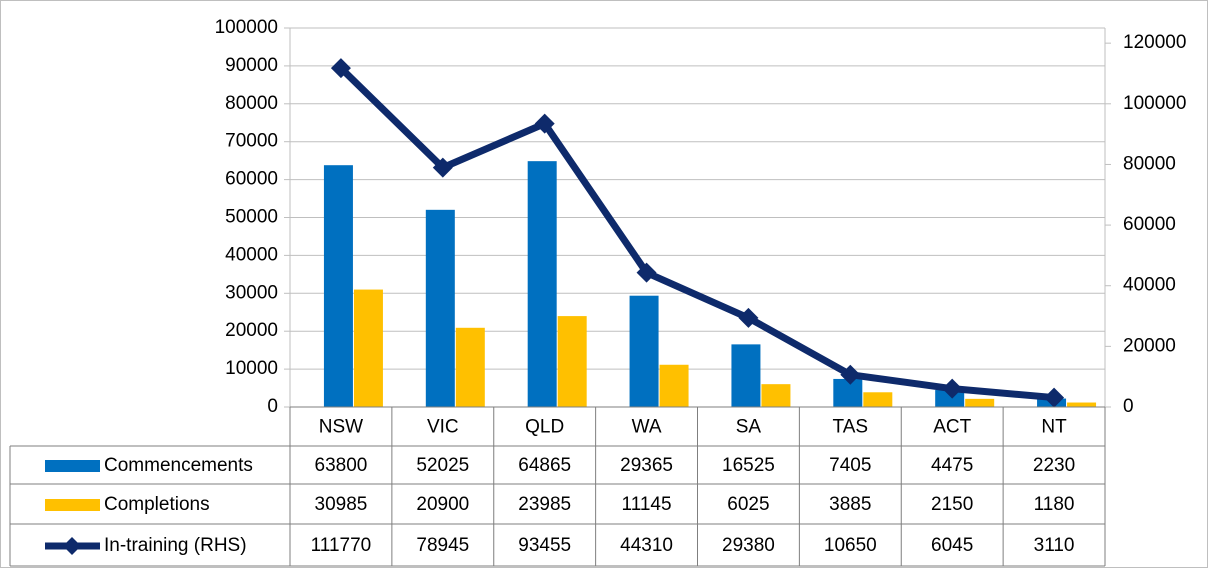  I want to click on y-tick-label: 10000, so click(251, 368).